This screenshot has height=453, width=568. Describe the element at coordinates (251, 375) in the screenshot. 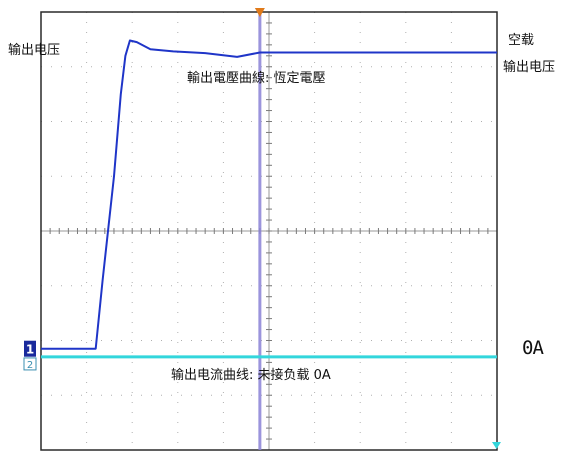

I see `current-curve-label: 输出电流曲线: 未接负载 0A` at that location.